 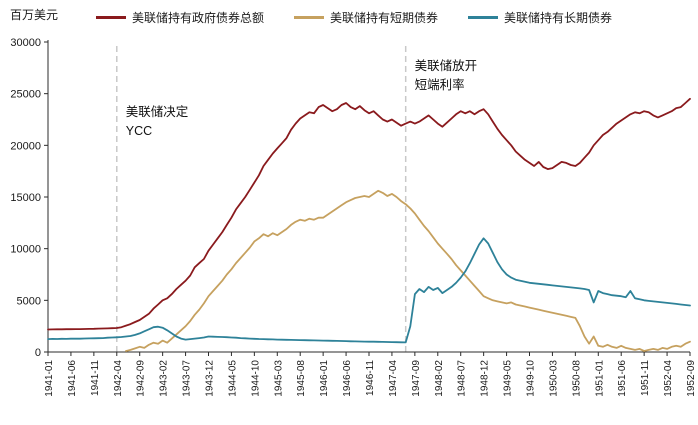 I want to click on x-tick-label: 1952-09, so click(x=691, y=378).